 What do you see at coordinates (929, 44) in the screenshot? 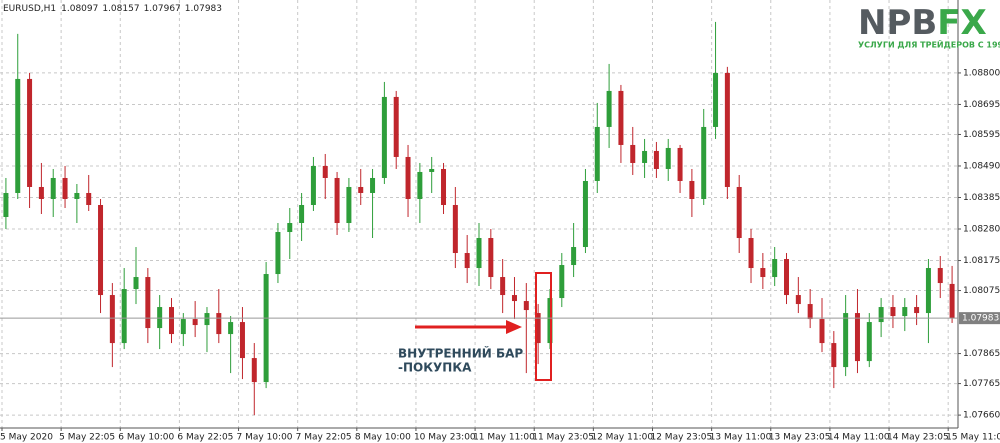
I see `logo-tagline: УСЛУГИ ДЛЯ ТРЕЙДЕРОВ С 1996 ГОДА` at bounding box center [929, 44].